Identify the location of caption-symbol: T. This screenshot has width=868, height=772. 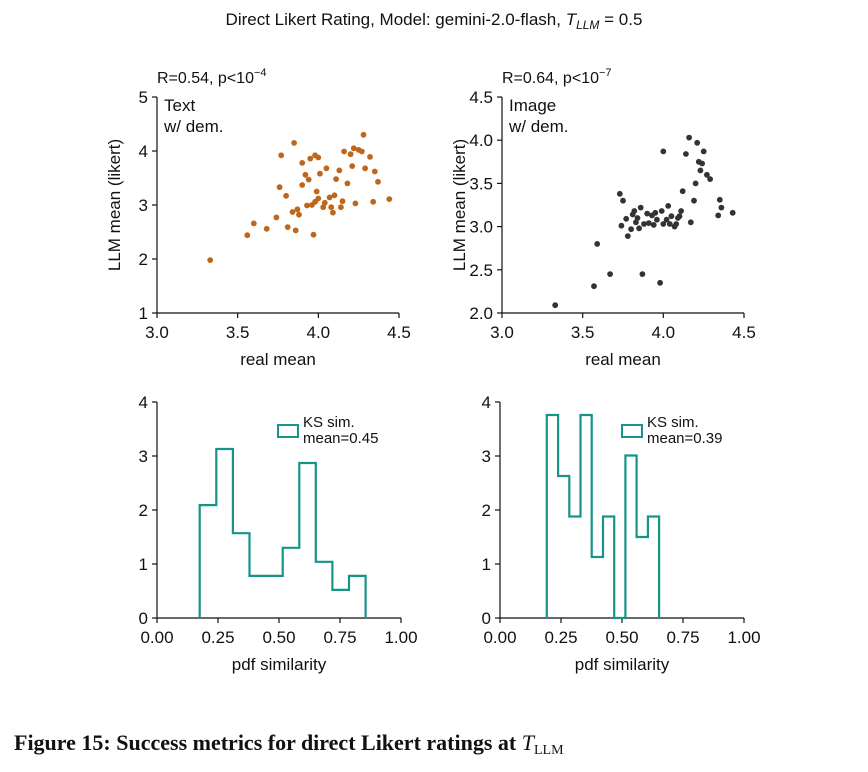
(527, 742).